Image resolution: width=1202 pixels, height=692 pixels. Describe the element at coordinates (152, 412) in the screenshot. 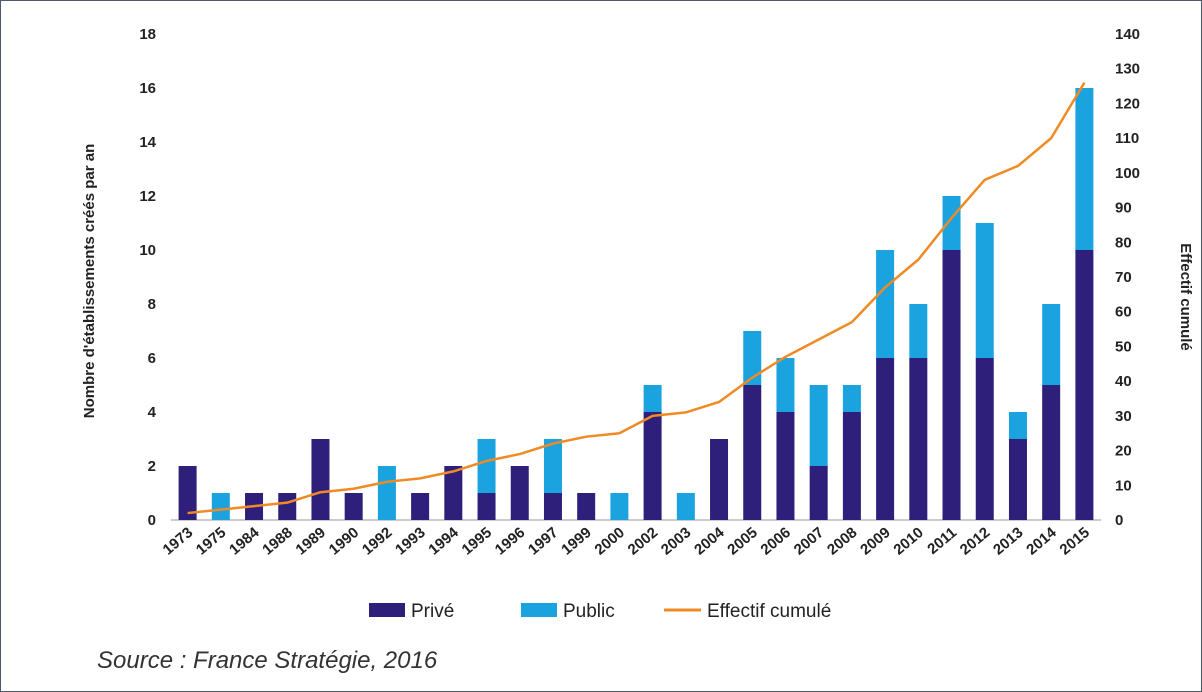

I see `y-tick-4: 4` at that location.